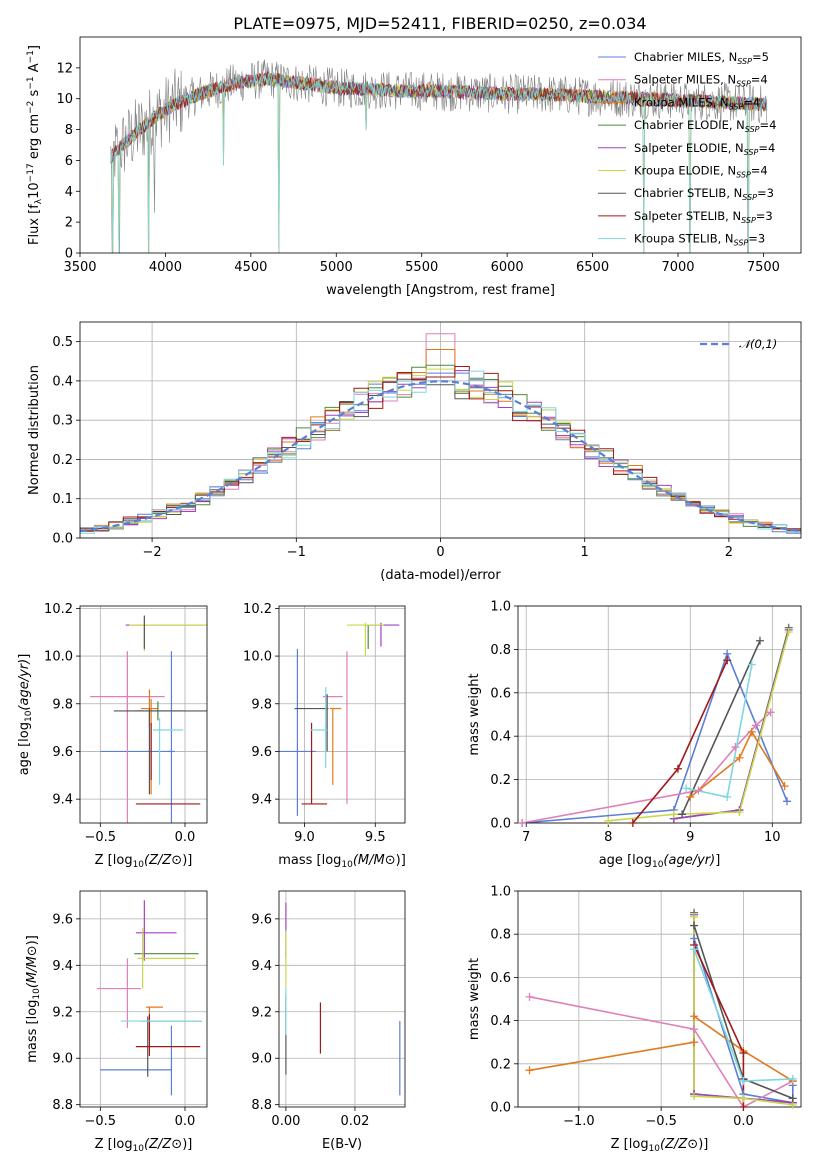 Image resolution: width=819 pixels, height=1170 pixels. Describe the element at coordinates (421, 267) in the screenshot. I see `x-tick-label: 5500` at that location.